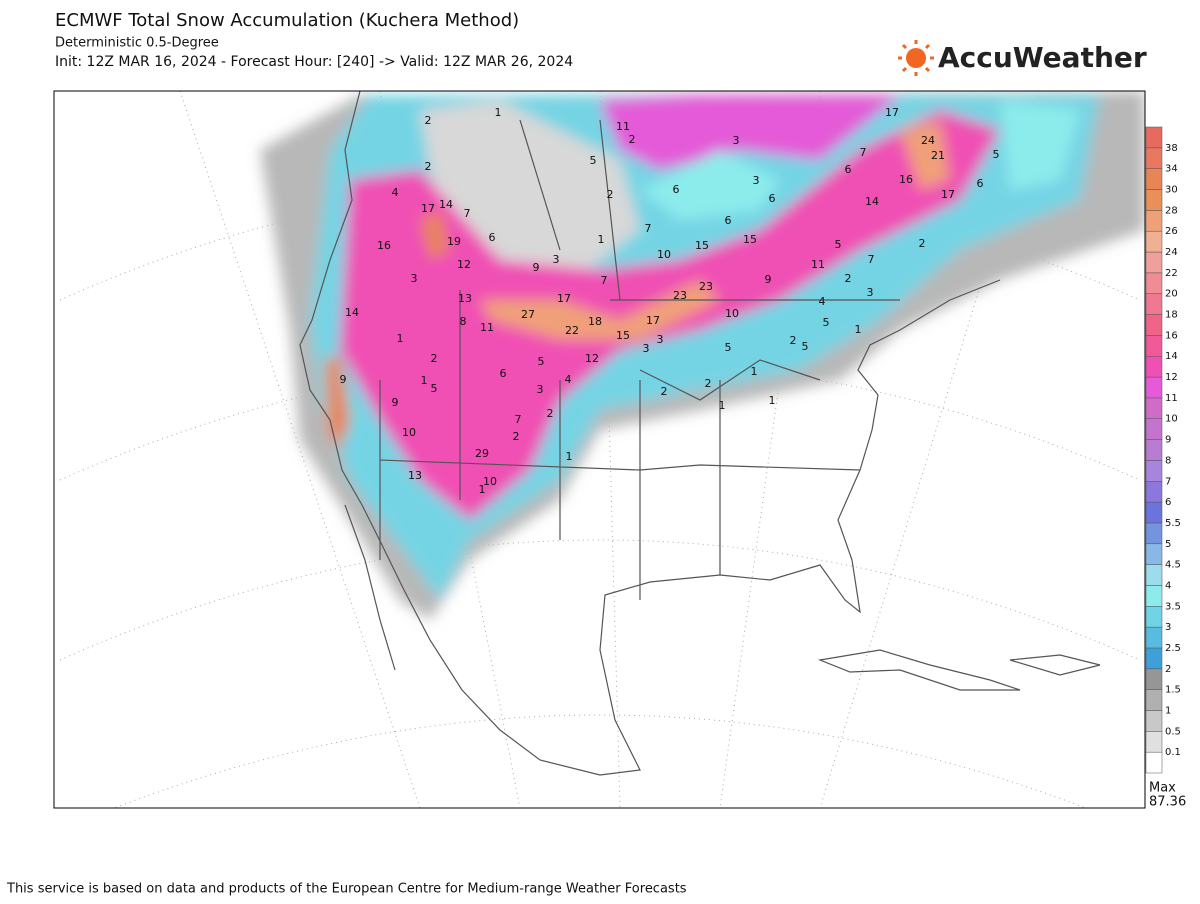 The height and width of the screenshot is (904, 1200). What do you see at coordinates (1171, 210) in the screenshot?
I see `legend-label: 28` at bounding box center [1171, 210].